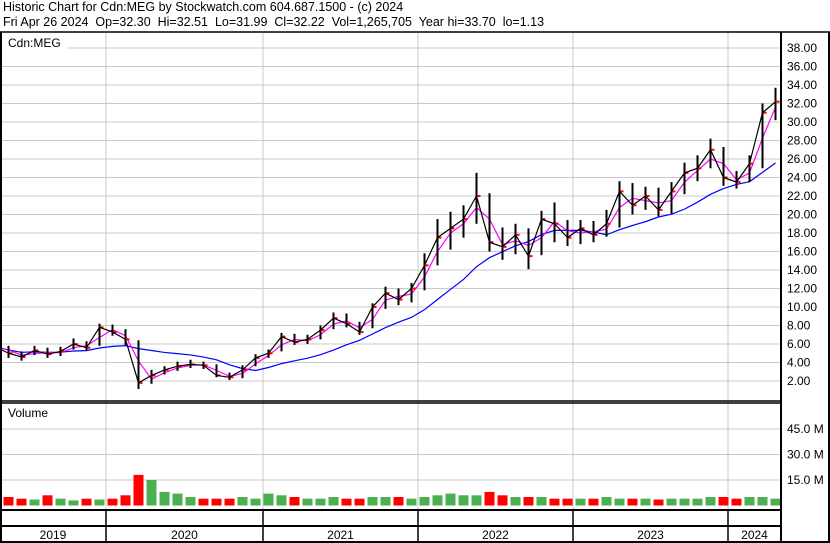  What do you see at coordinates (53, 535) in the screenshot?
I see `year-label: 2019` at bounding box center [53, 535].